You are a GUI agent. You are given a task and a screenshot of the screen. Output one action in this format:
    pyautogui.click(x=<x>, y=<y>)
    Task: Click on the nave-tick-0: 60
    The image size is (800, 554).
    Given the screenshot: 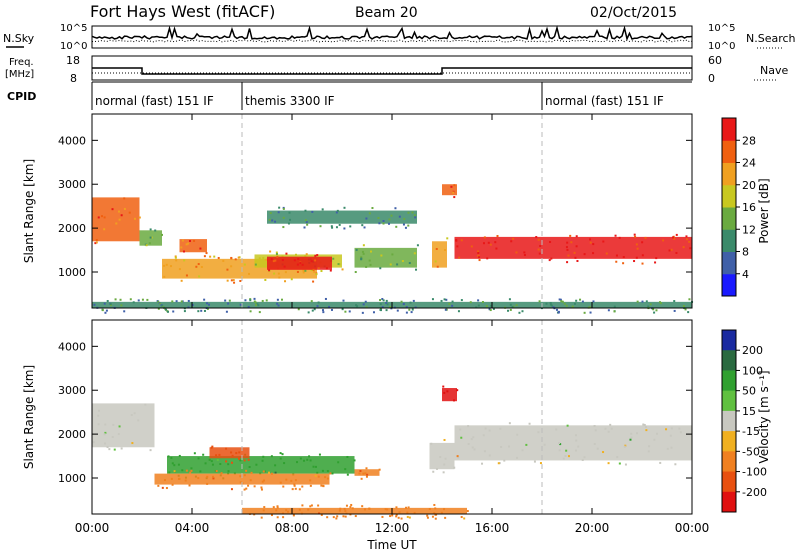 What is the action you would take?
    pyautogui.click(x=715, y=60)
    